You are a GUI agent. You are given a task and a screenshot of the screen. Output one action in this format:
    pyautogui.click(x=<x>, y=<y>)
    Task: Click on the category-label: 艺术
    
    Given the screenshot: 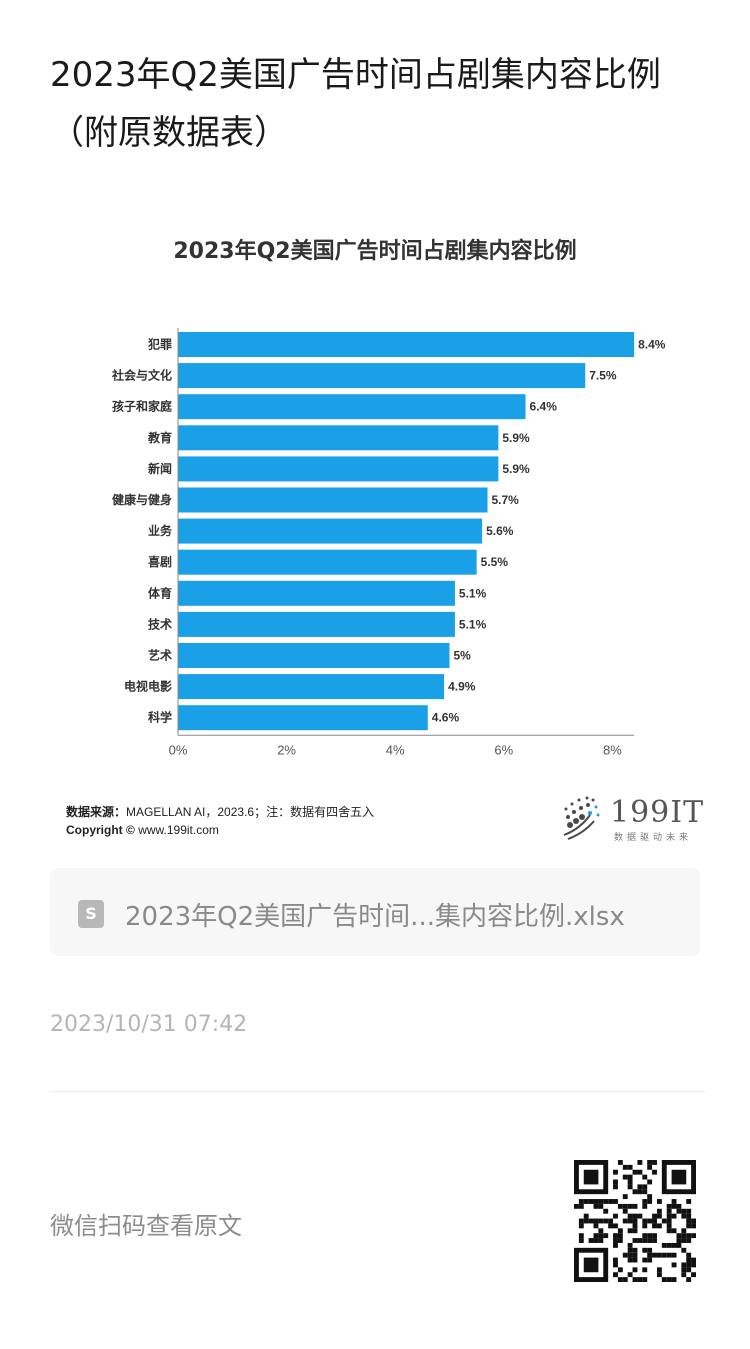 What is the action you would take?
    pyautogui.click(x=160, y=655)
    